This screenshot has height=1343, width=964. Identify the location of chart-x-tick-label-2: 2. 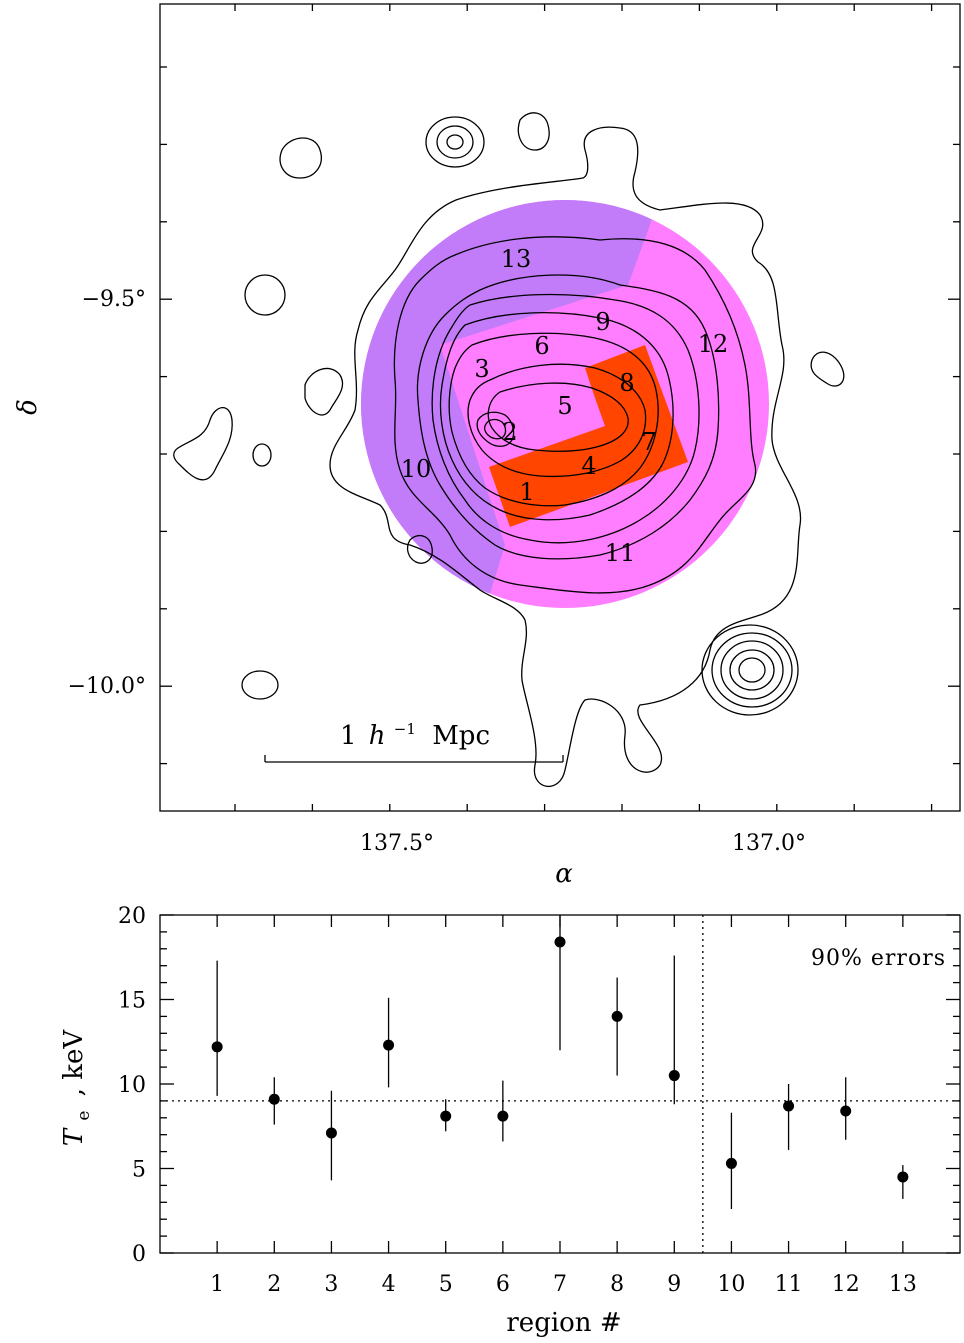
(274, 1284).